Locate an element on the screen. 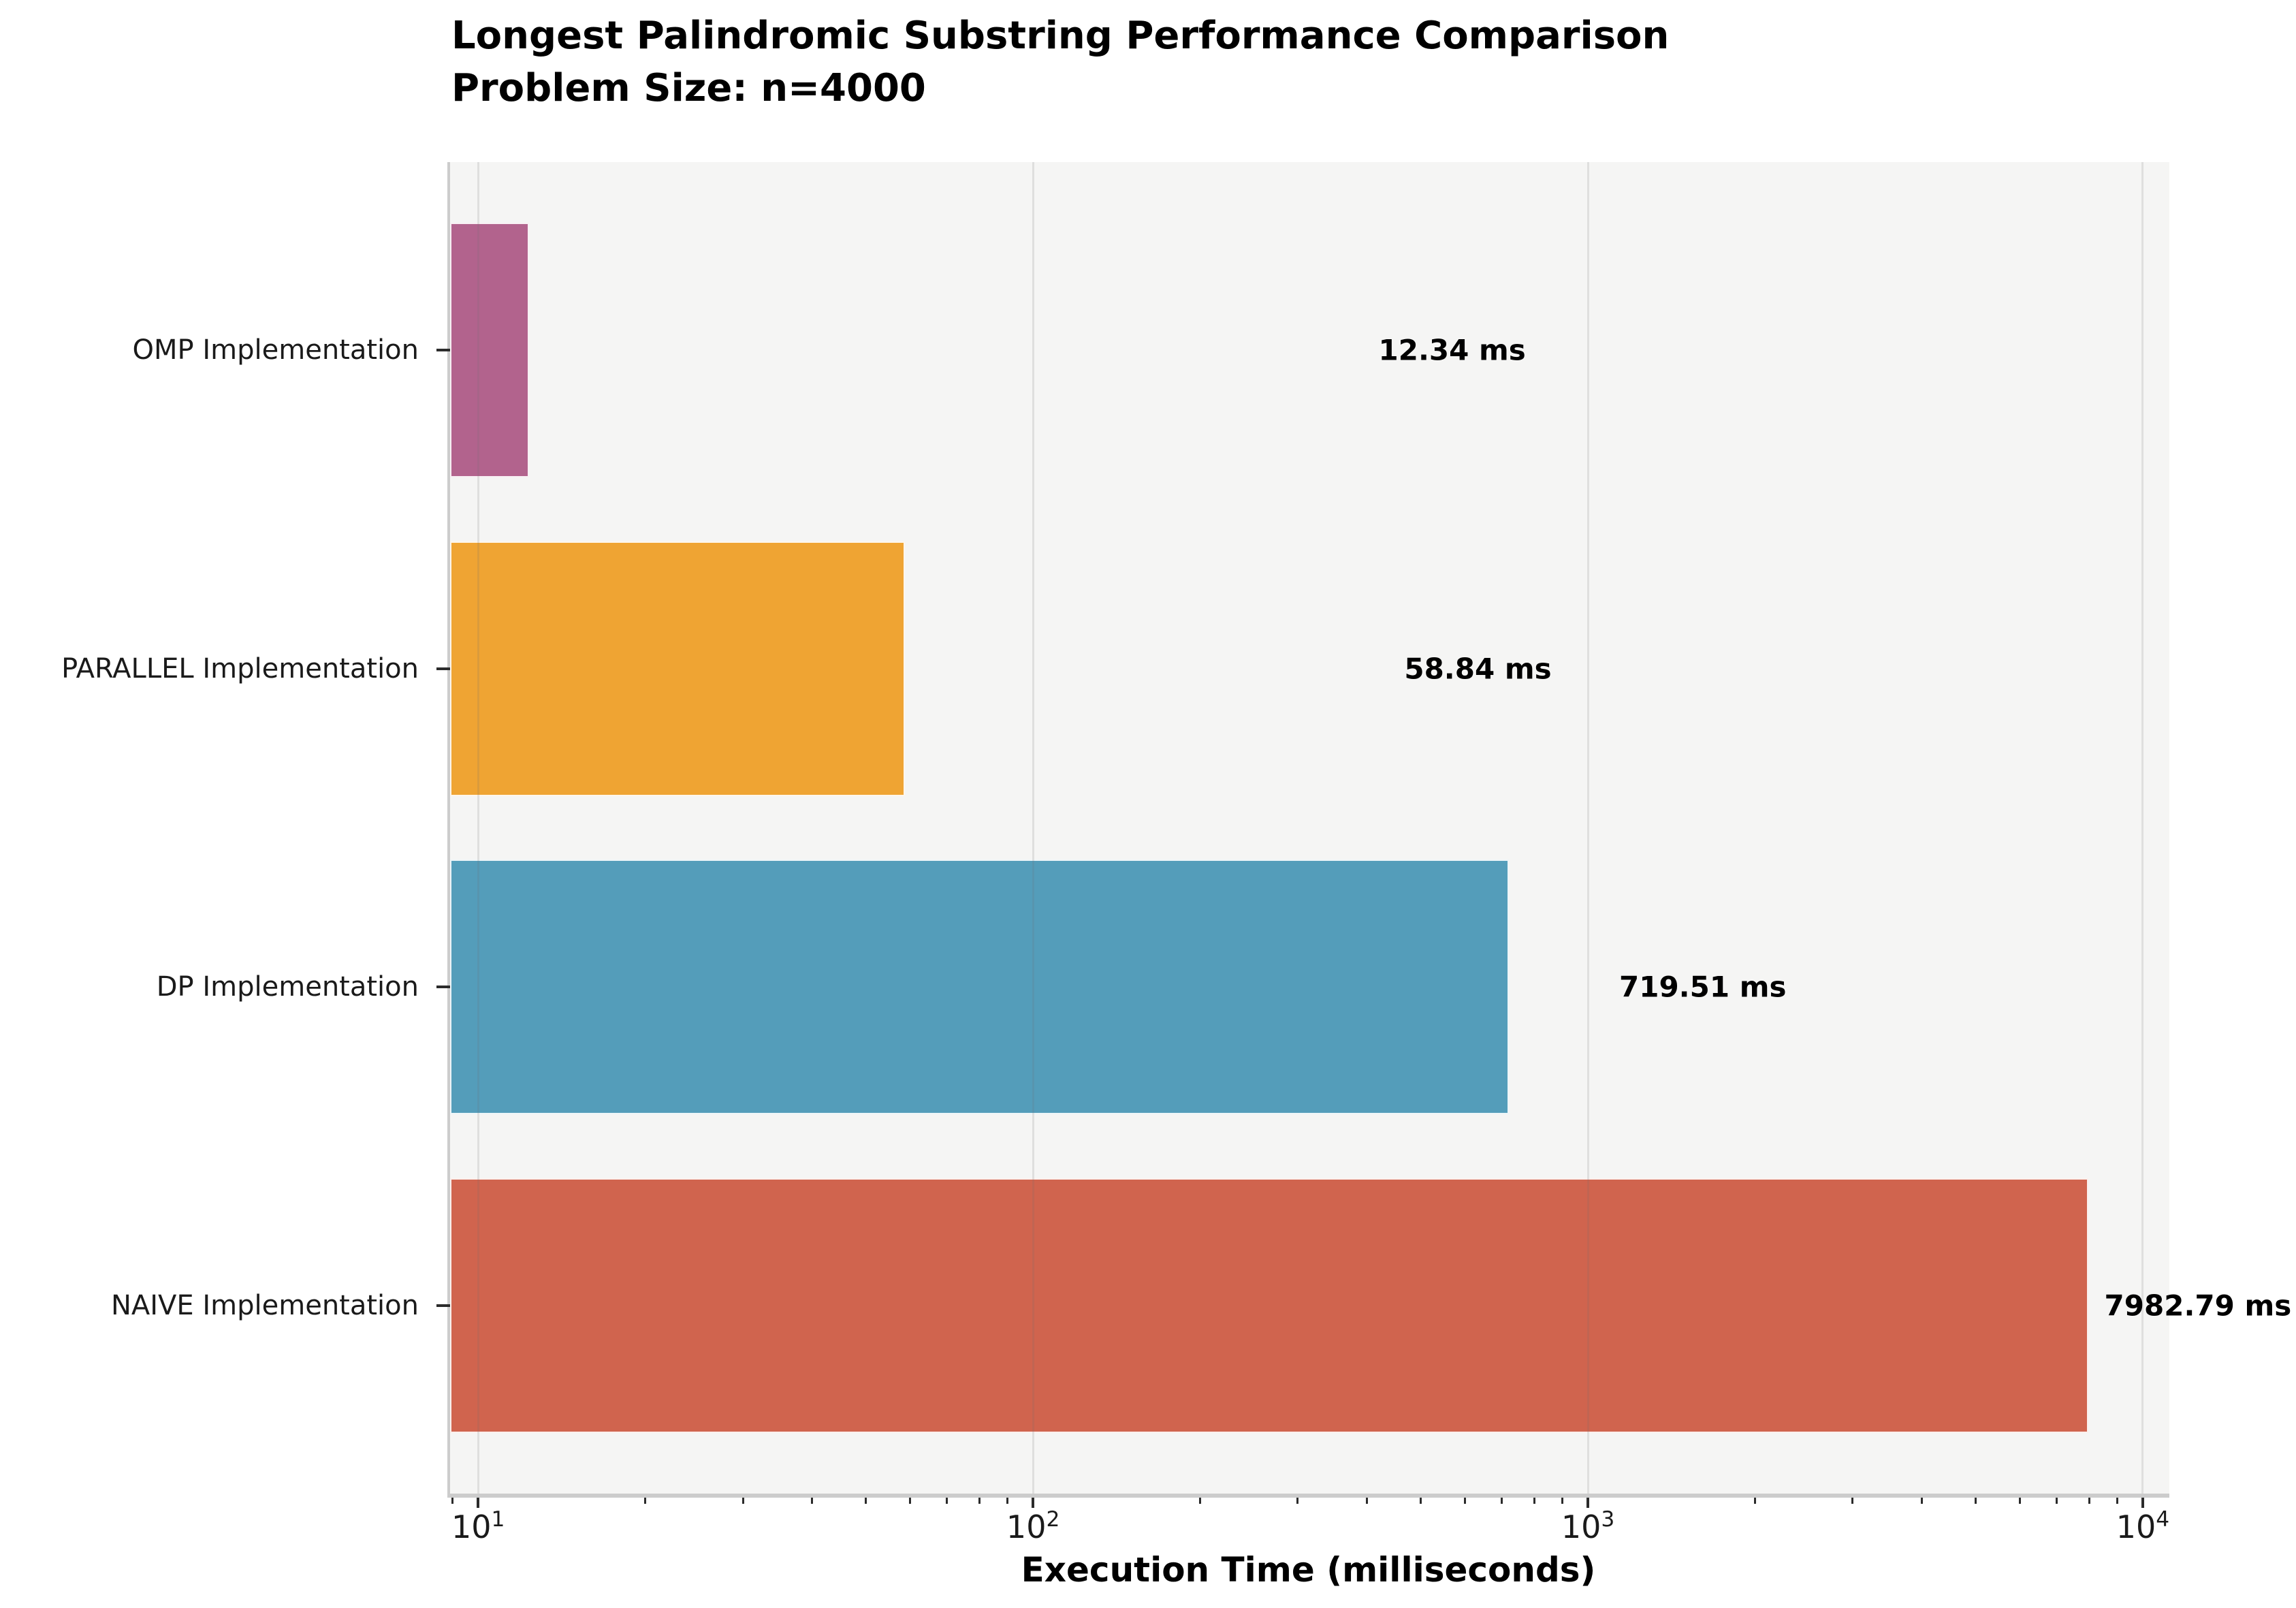 This screenshot has width=2296, height=1608. y-tick-label-dp-implementation: DP Implementation is located at coordinates (287, 987).